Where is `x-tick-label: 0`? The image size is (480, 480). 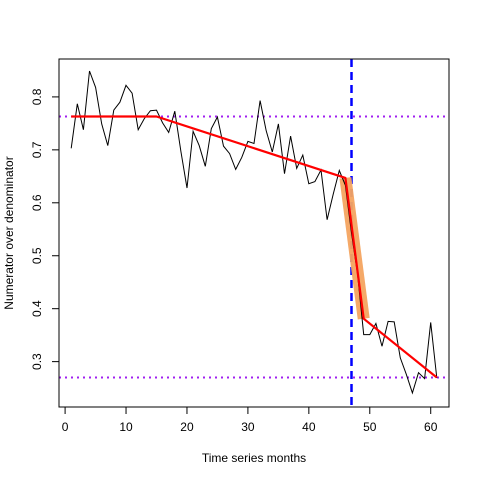
x-tick-label: 0 is located at coordinates (65, 427).